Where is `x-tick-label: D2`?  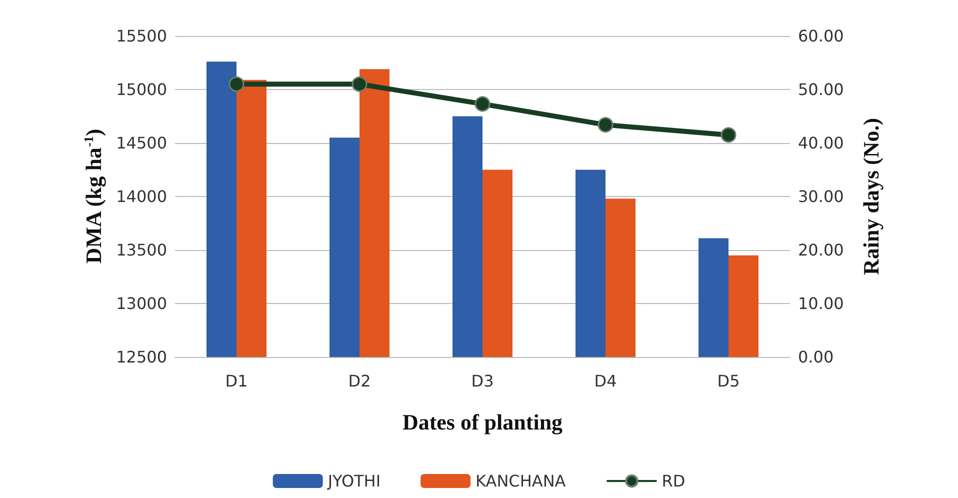
x-tick-label: D2 is located at coordinates (359, 381).